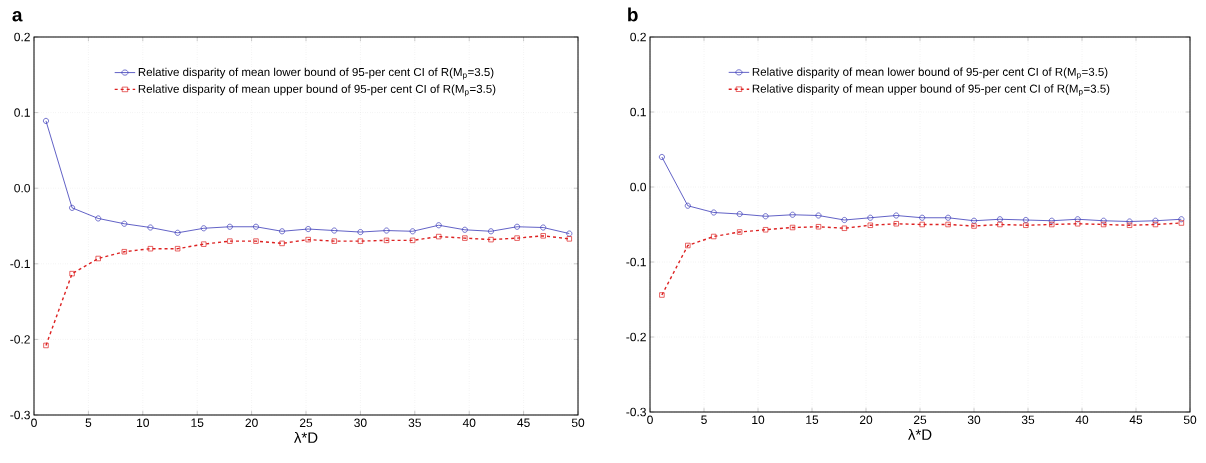 The height and width of the screenshot is (463, 1206). Describe the element at coordinates (633, 14) in the screenshot. I see `chart-title: b` at that location.